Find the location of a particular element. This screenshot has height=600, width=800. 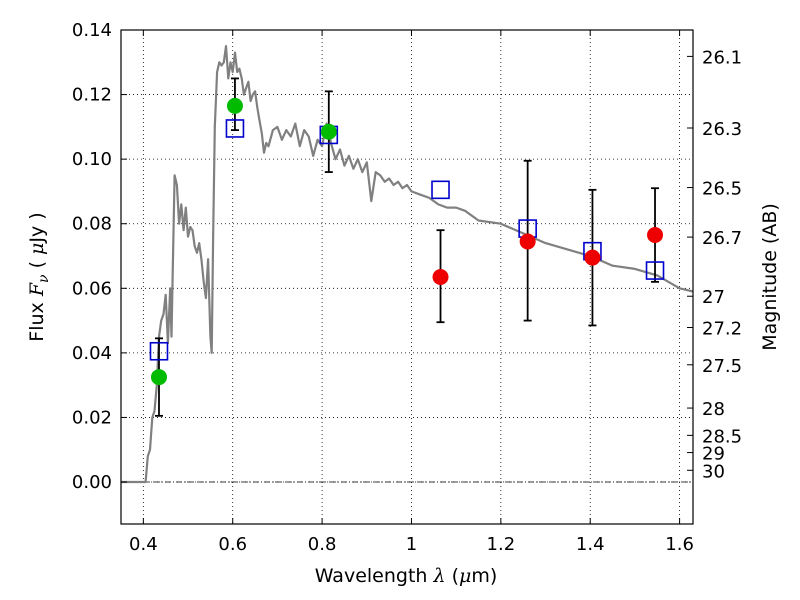

y-axis-label-symbol: F is located at coordinates (37, 289).